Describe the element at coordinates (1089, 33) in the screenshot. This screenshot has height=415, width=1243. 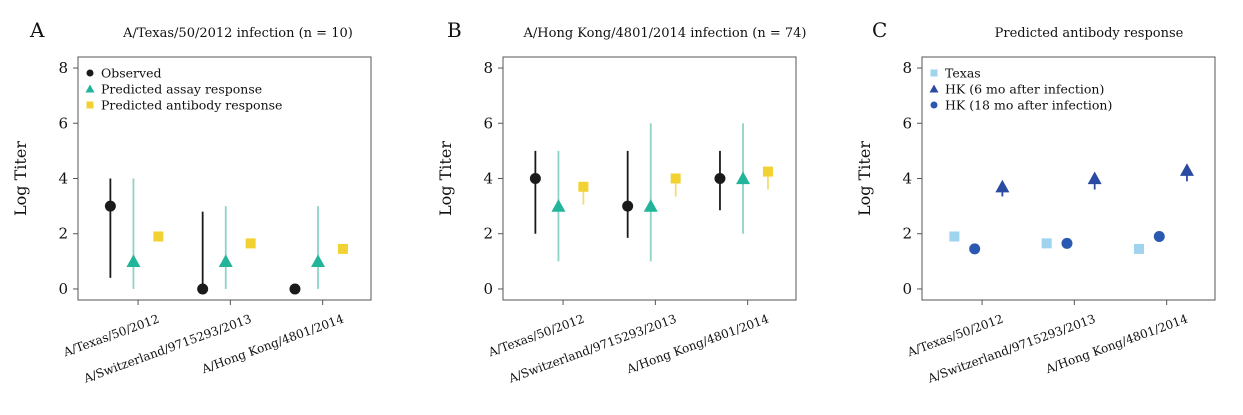
I see `panel-title: Predicted antibody response` at that location.